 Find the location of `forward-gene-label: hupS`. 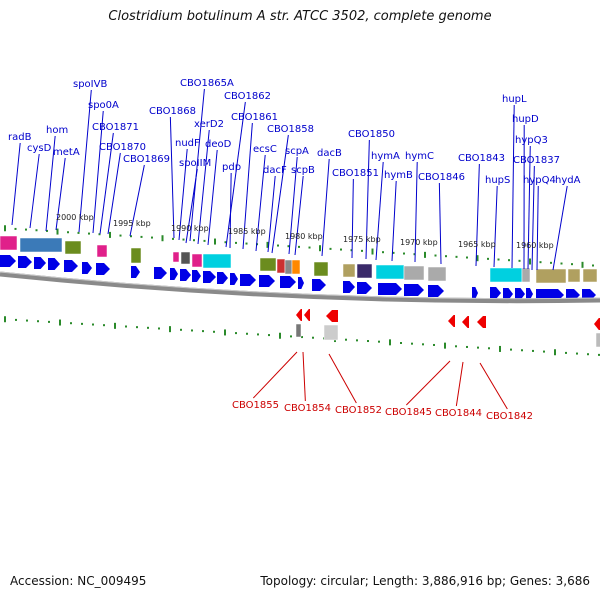

forward-gene-label: hupS is located at coordinates (497, 180).